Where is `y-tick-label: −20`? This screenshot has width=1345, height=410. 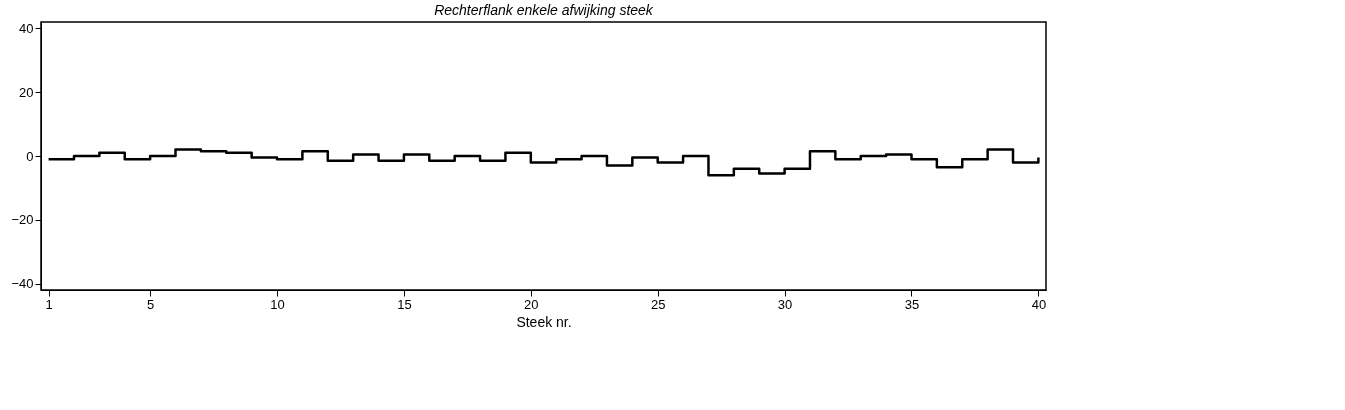
y-tick-label: −20 is located at coordinates (22, 220).